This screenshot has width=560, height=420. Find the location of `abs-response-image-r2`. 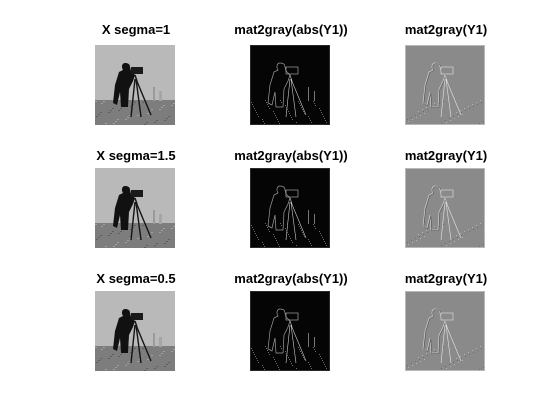

abs-response-image-r2 is located at coordinates (290, 208).